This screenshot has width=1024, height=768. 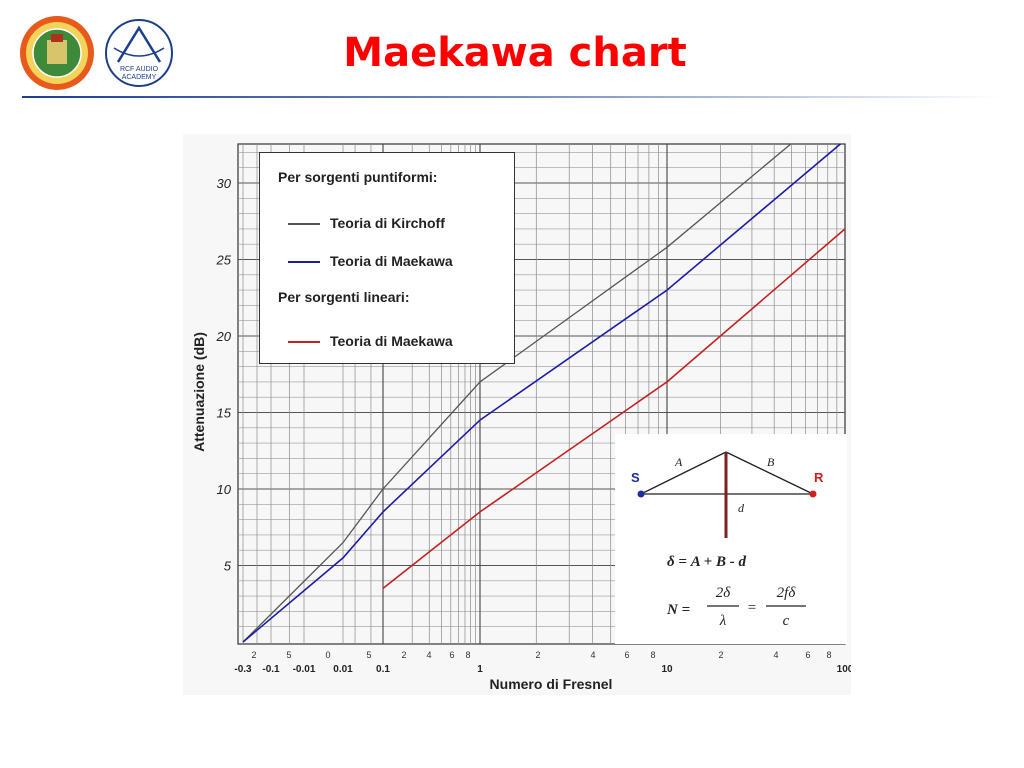 What do you see at coordinates (551, 684) in the screenshot?
I see `x-axis-title: Numero di Fresnel` at bounding box center [551, 684].